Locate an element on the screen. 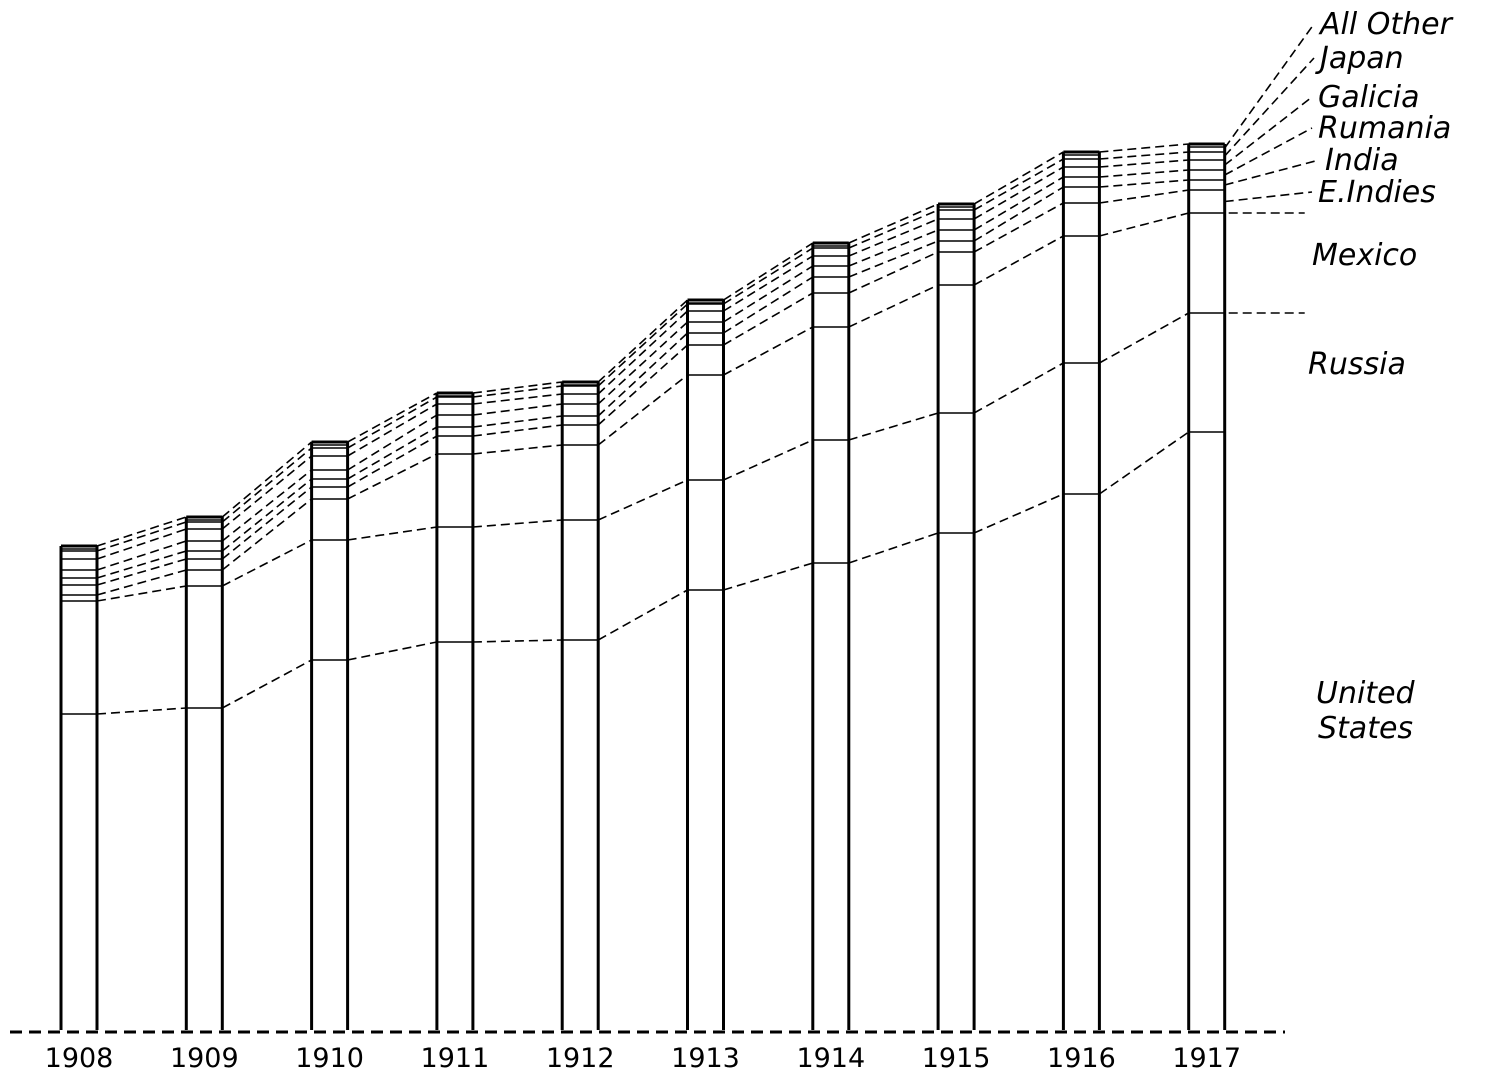 The width and height of the screenshot is (1500, 1074). connector-india-1916-1917 is located at coordinates (1144, 183).